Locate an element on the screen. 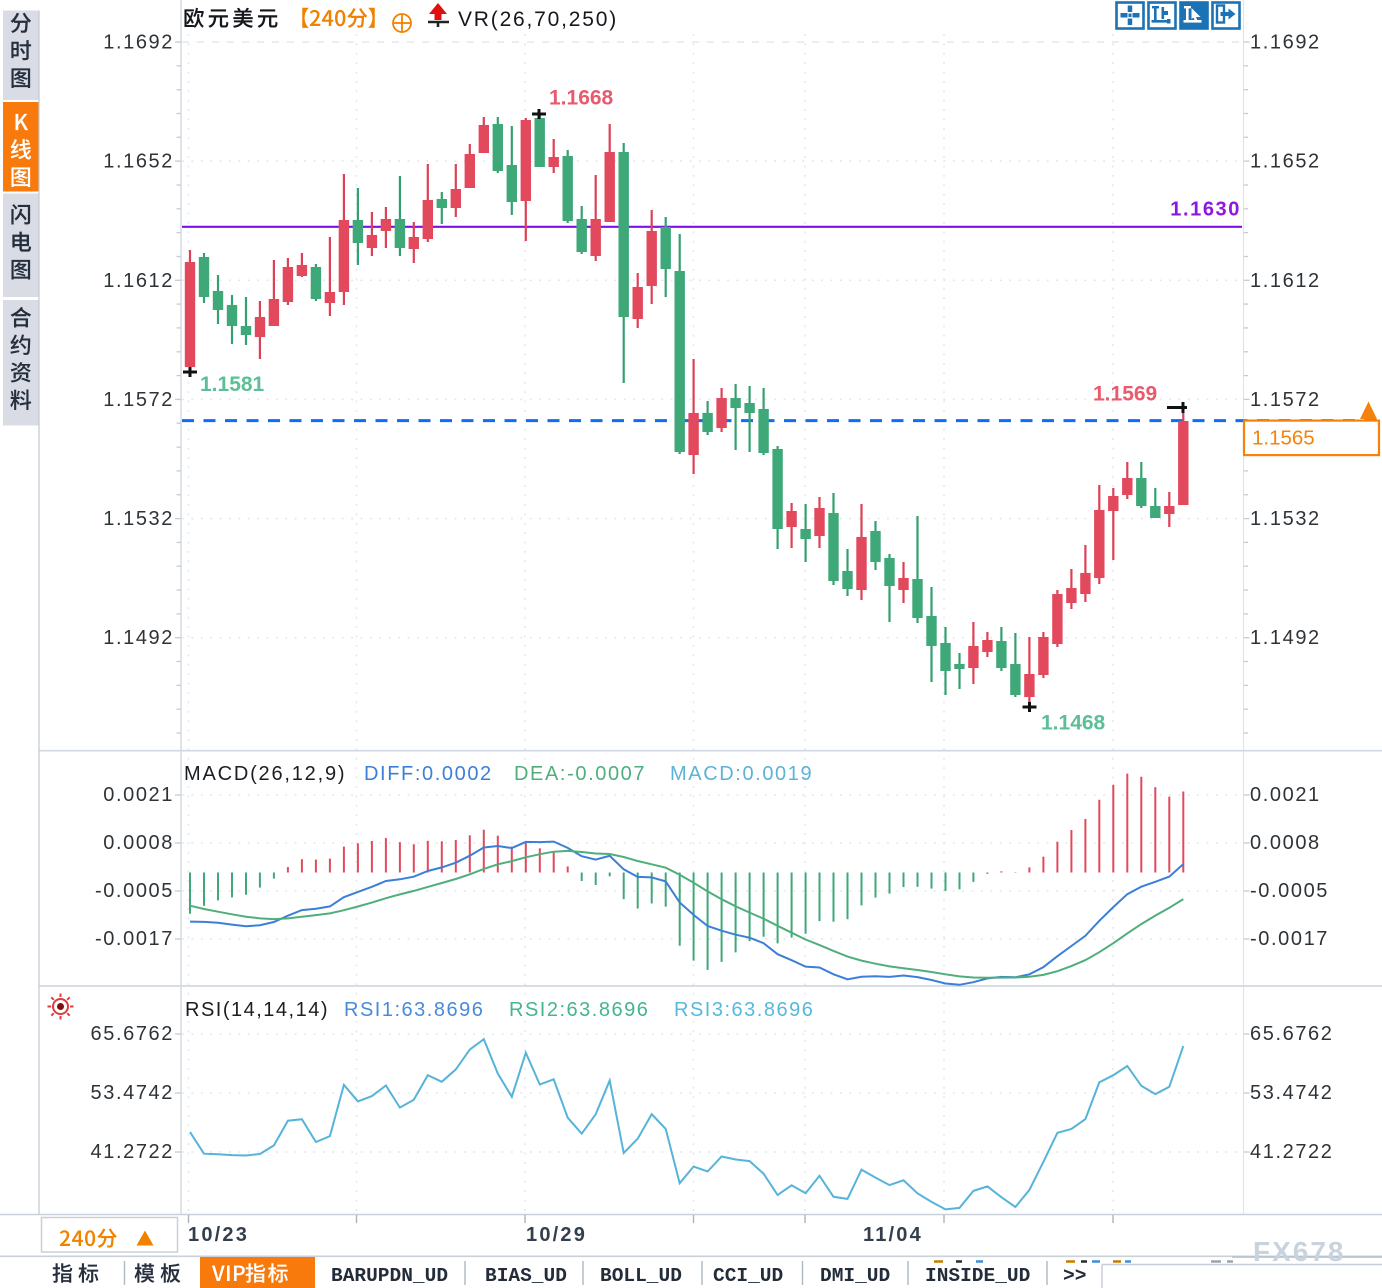  svg-text: CCI_UD is located at coordinates (748, 1276).